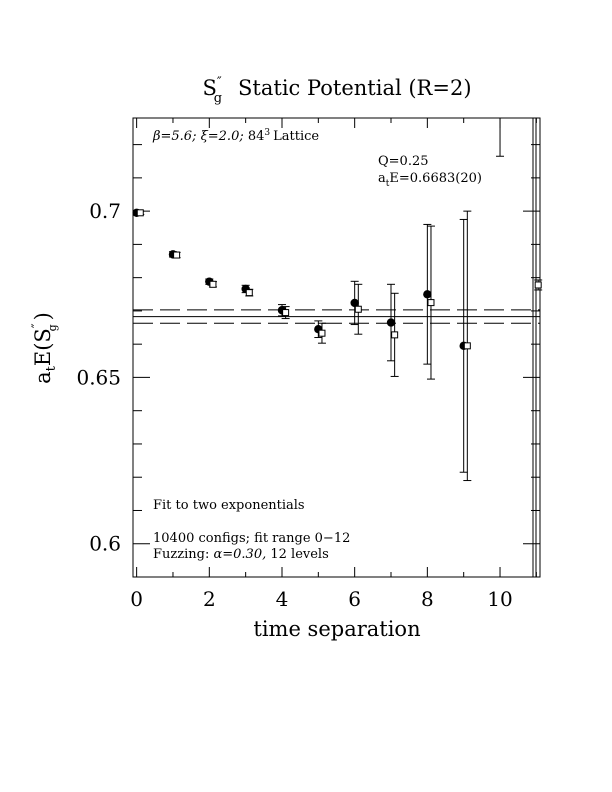  I want to click on lattice-annotation: β=5.6; ξ=2.0; 843 Lattice, so click(235, 136).